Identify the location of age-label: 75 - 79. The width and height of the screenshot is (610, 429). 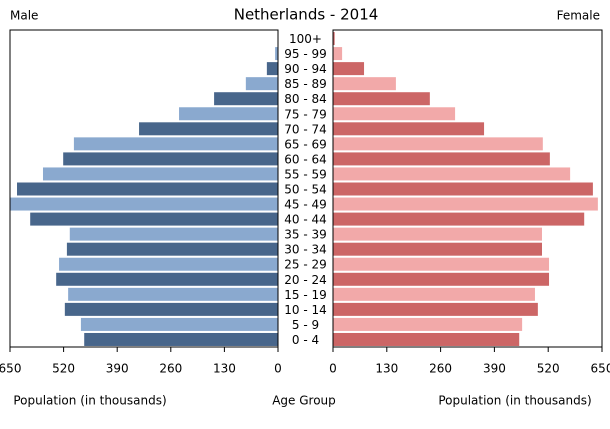
(305, 114).